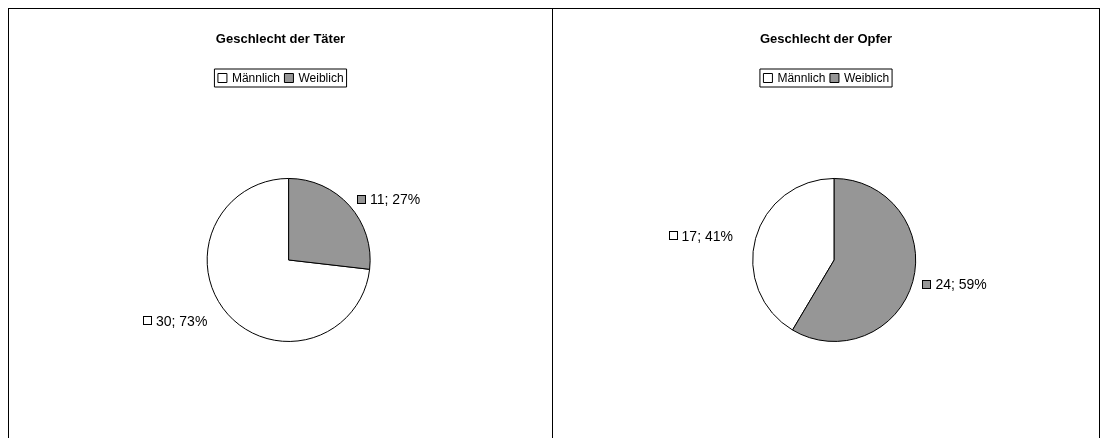 This screenshot has height=438, width=1109. I want to click on data-label: 11; 27%, so click(395, 199).